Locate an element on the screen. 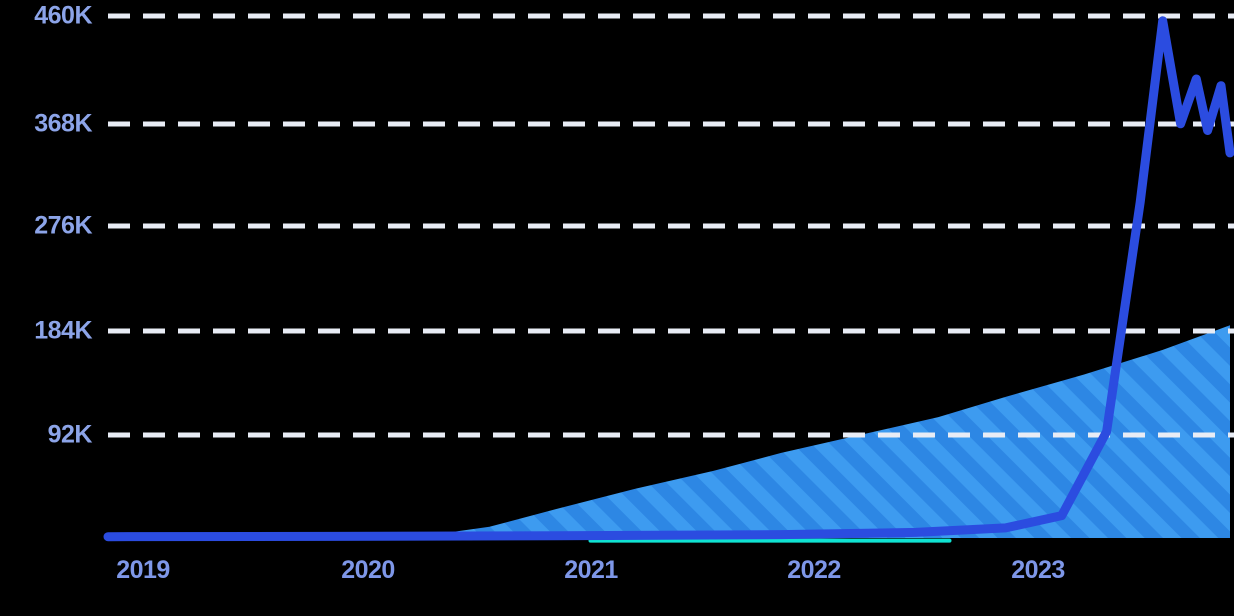 The width and height of the screenshot is (1234, 616). x-axis-tick-label: 2019 is located at coordinates (143, 570).